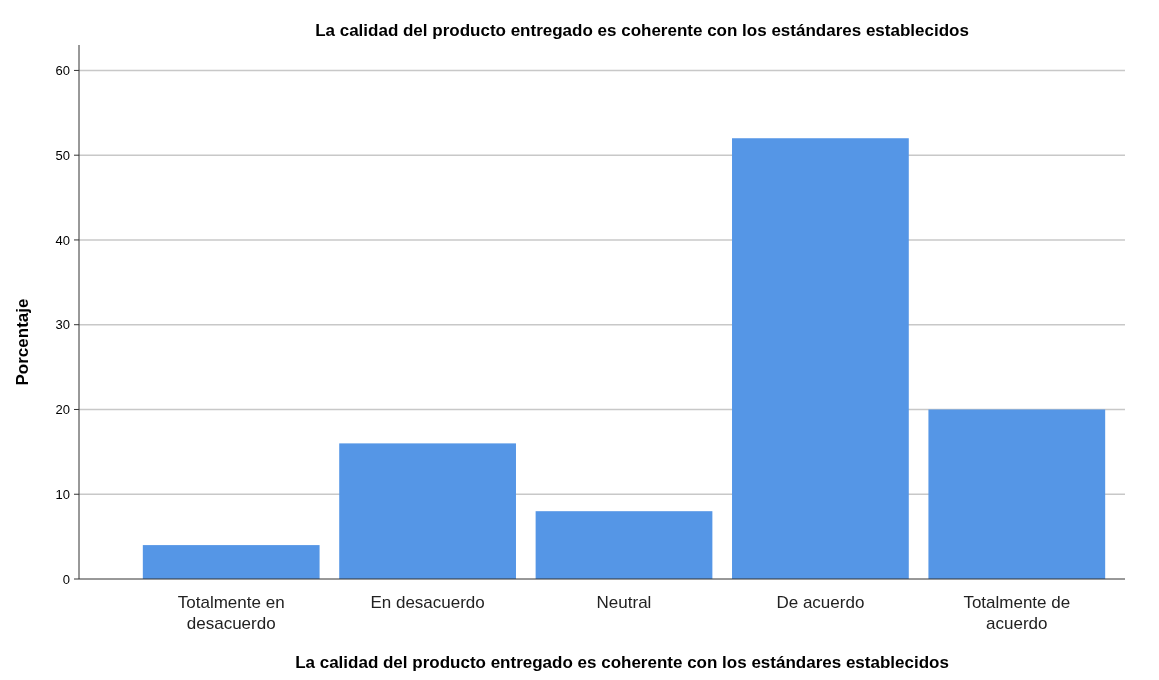 Image resolution: width=1159 pixels, height=680 pixels. Describe the element at coordinates (624, 602) in the screenshot. I see `x-tick-label: Neutral` at that location.